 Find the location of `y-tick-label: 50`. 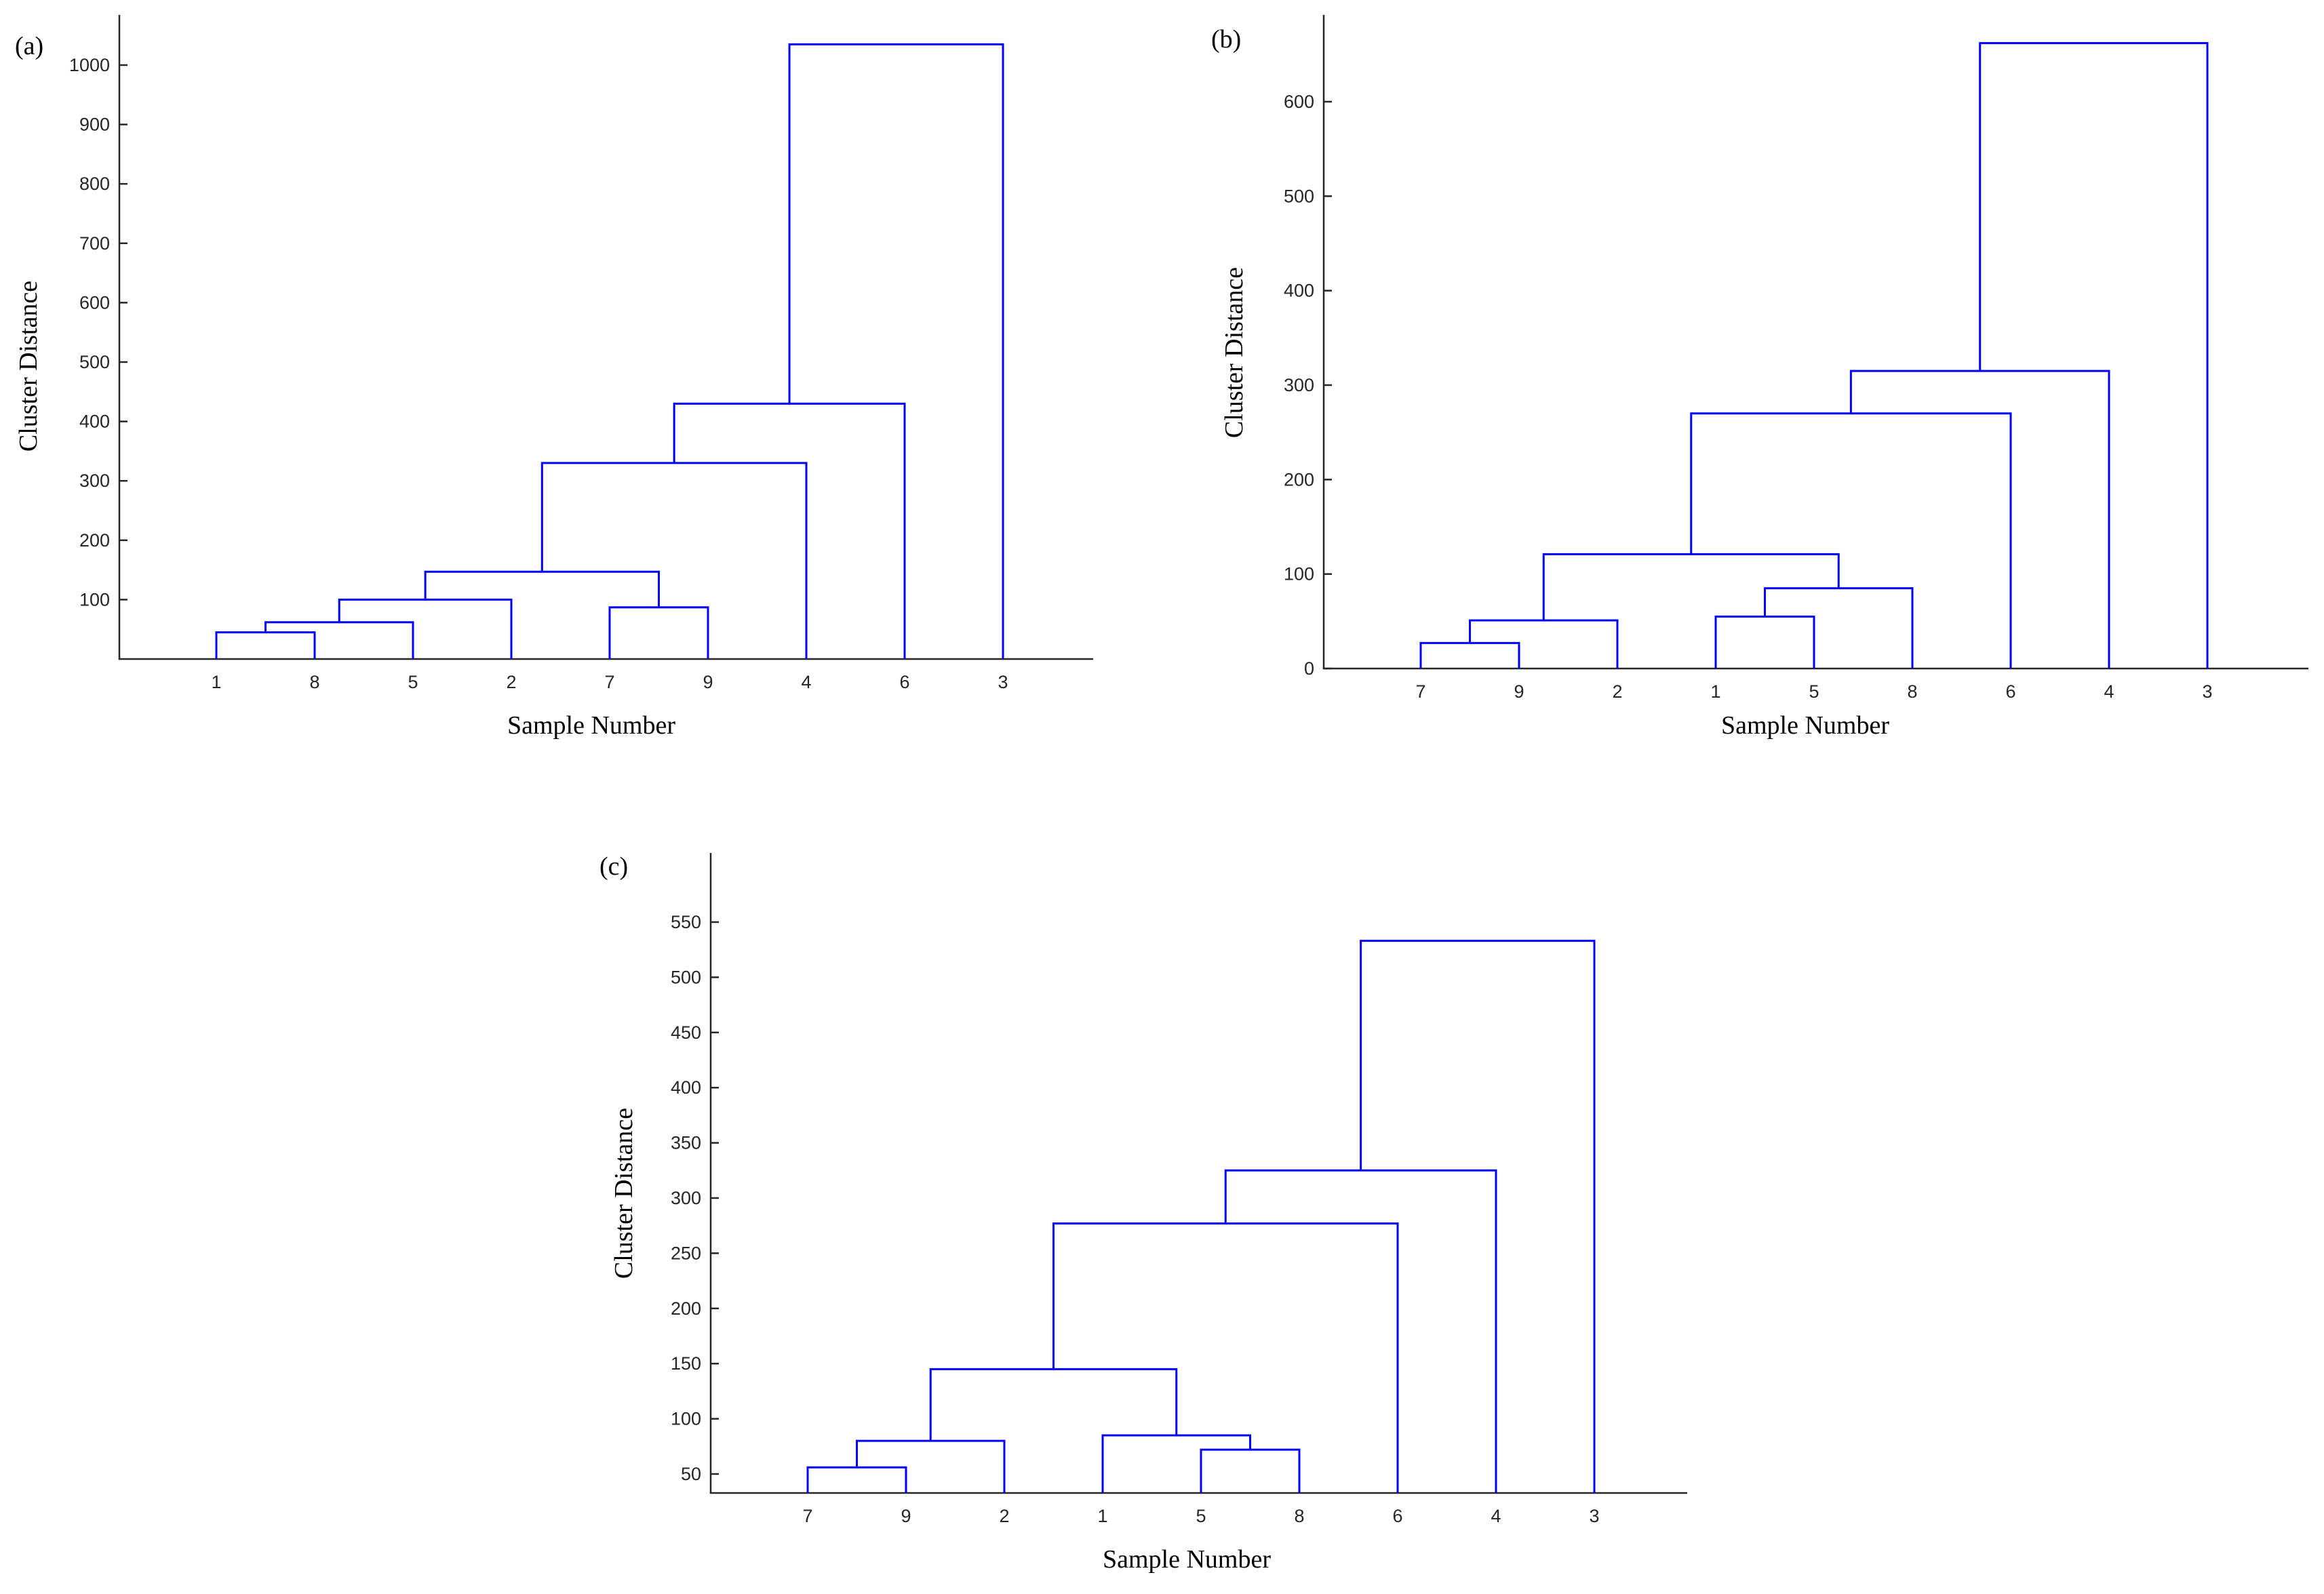

y-tick-label: 50 is located at coordinates (691, 1474).